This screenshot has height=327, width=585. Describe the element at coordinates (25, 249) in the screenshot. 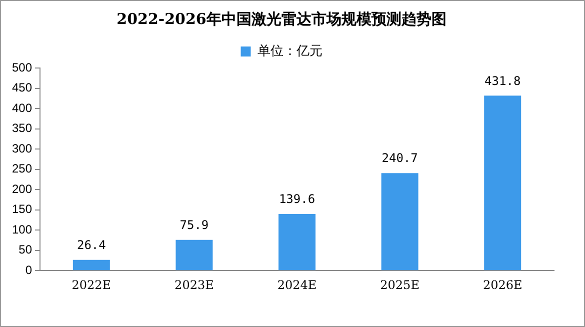

I see `y-tick-label: 50` at that location.